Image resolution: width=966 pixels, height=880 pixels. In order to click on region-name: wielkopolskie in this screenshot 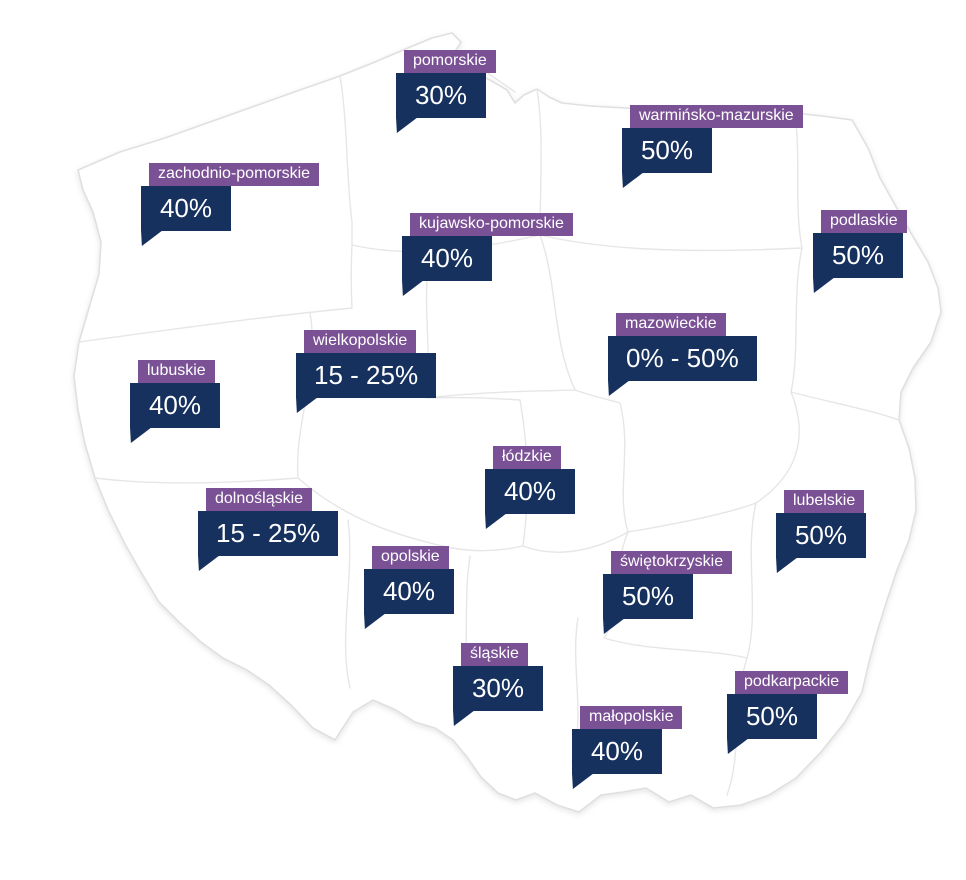, I will do `click(360, 340)`.